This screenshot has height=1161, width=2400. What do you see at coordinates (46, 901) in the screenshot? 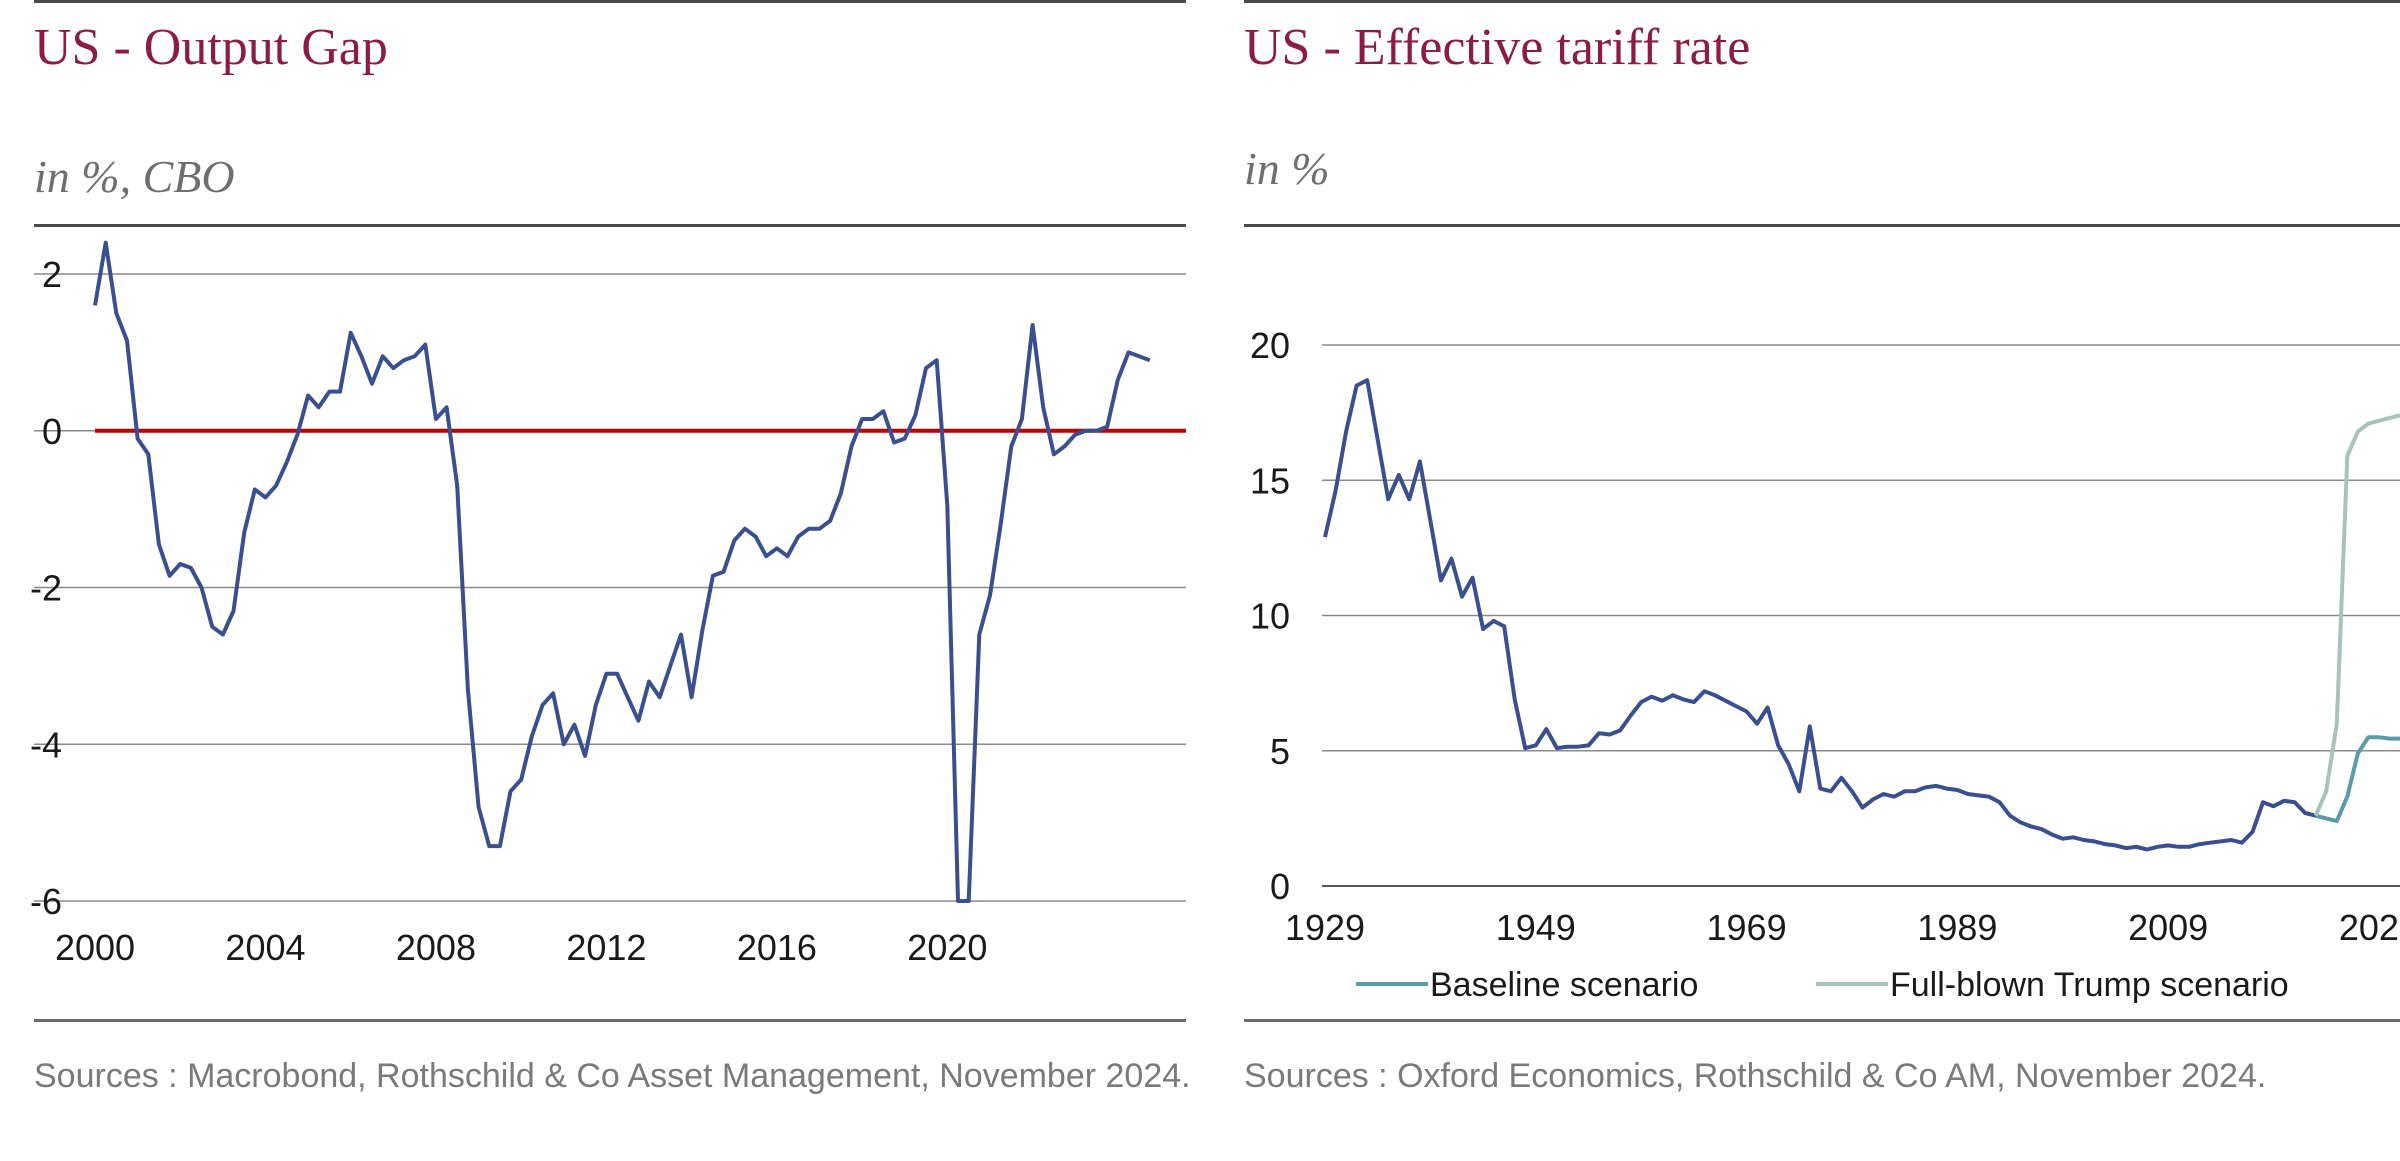
I see `y-tick-label: -6` at bounding box center [46, 901].